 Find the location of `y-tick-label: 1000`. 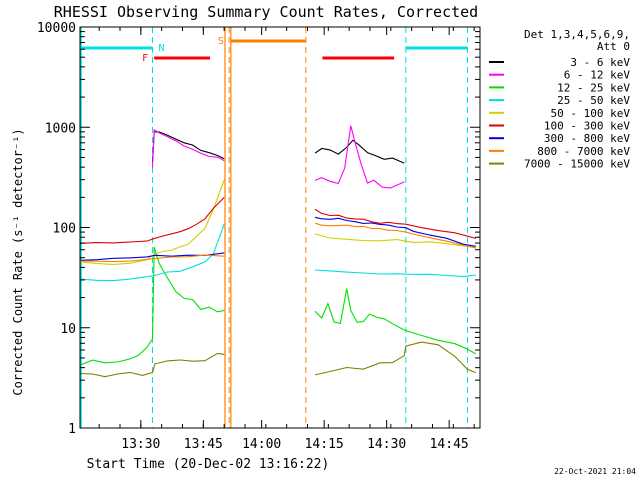

y-tick-label: 1000 is located at coordinates (60, 128).